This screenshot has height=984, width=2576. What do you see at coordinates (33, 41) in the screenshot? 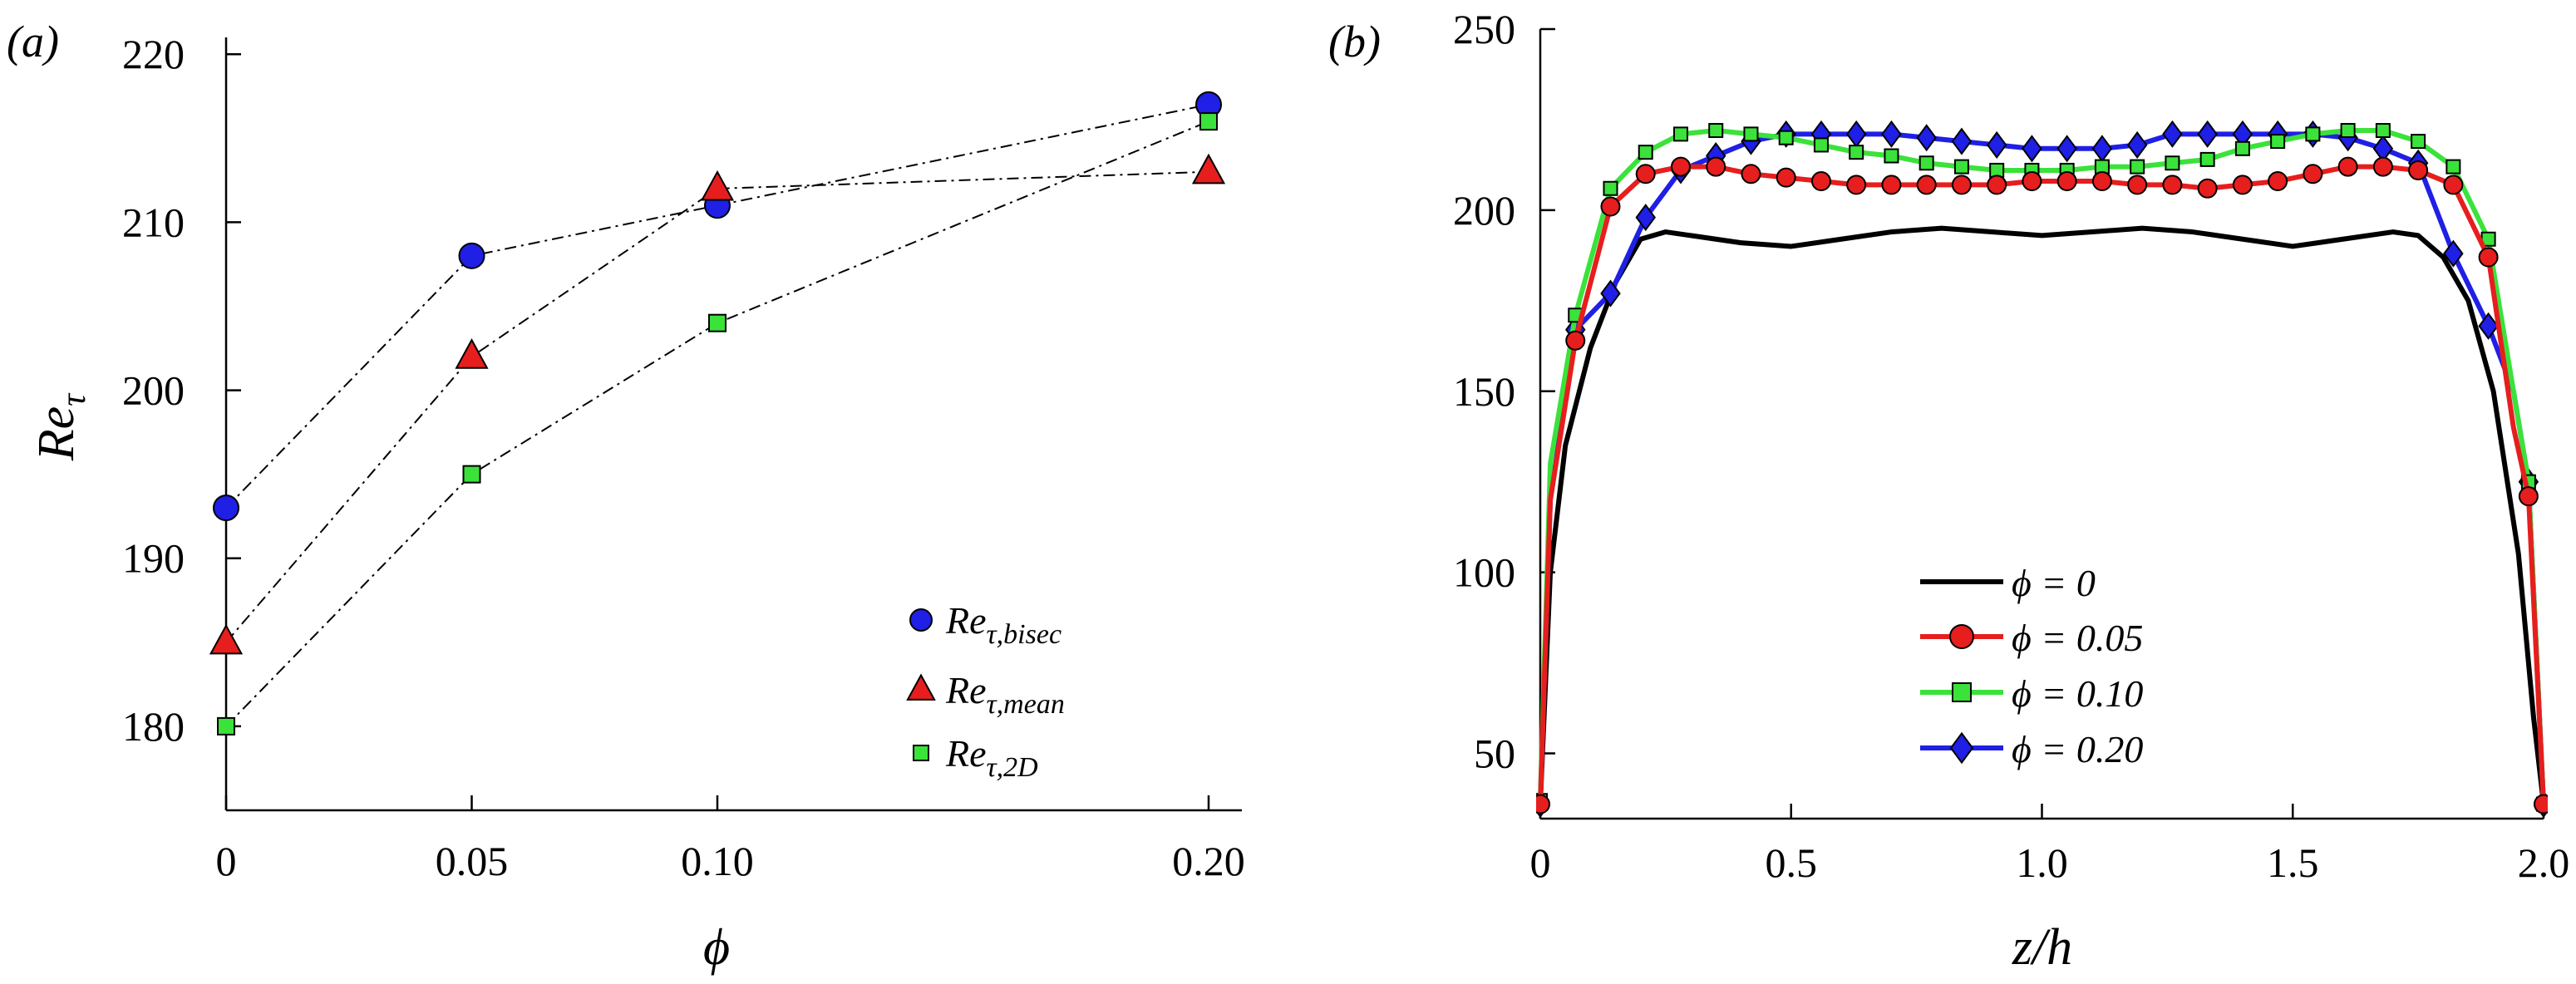
I see `panel-label: (a)` at bounding box center [33, 41].